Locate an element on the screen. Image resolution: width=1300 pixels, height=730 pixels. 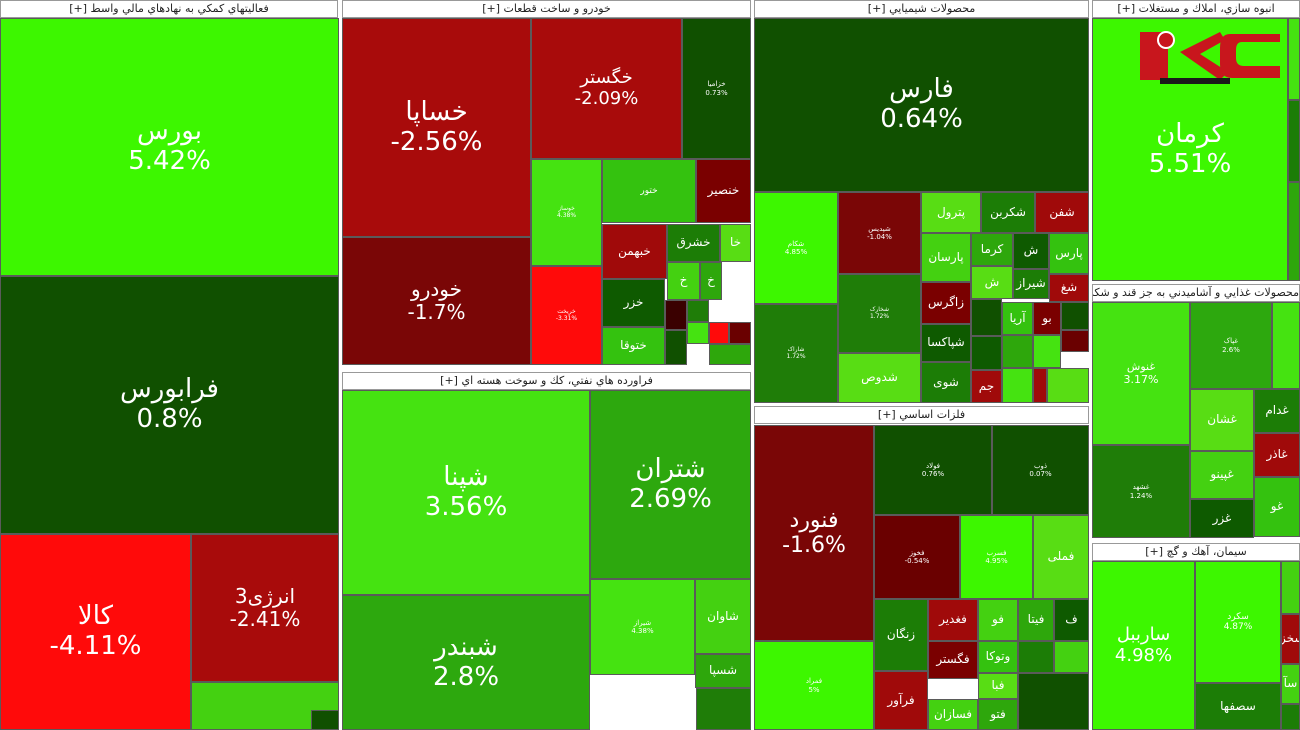
stock-tile: خزامیا 0.73% is located at coordinates (716, 88).